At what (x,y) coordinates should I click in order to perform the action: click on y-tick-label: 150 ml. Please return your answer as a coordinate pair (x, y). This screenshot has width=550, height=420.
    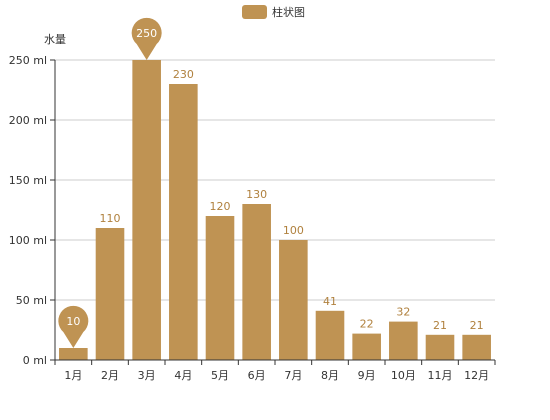
    Looking at the image, I should click on (28, 180).